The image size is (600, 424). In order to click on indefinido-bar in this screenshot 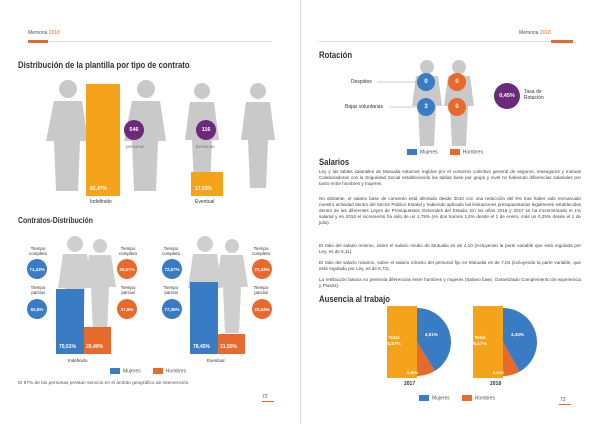, I will do `click(103, 139)`.